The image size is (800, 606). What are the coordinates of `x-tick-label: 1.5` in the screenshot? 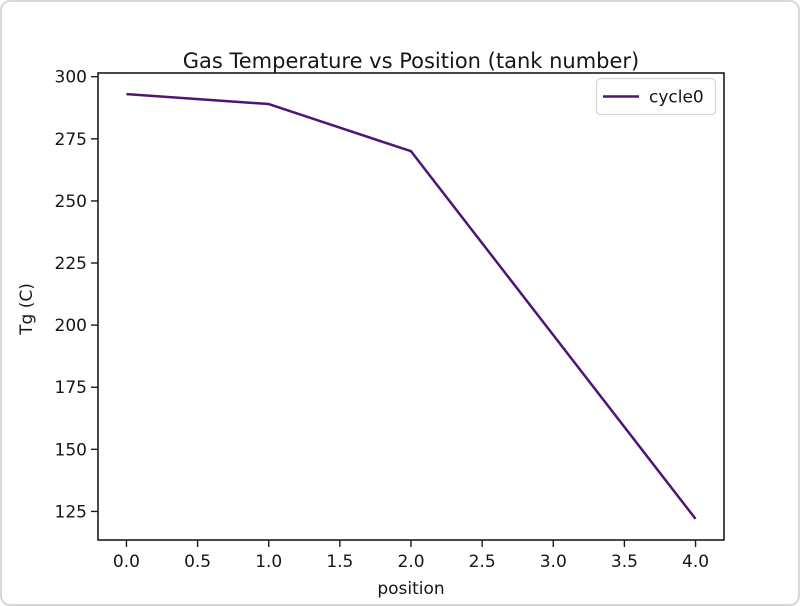 It's located at (339, 562).